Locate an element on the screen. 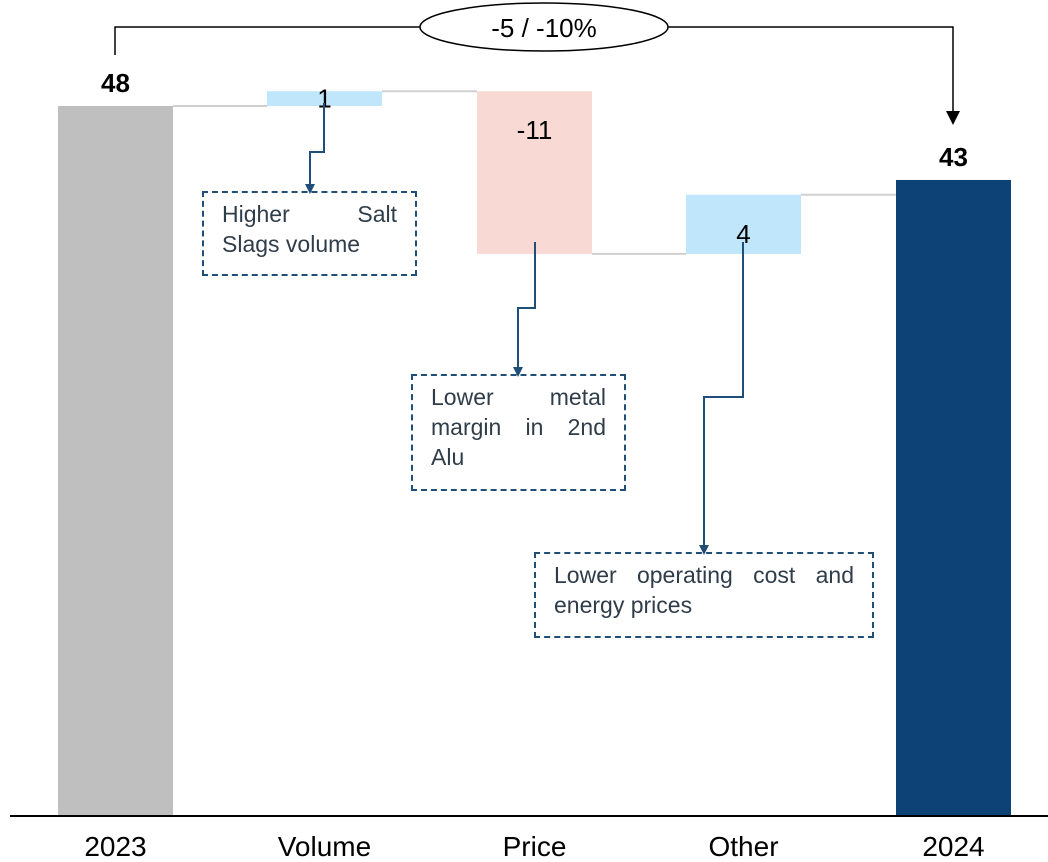 The image size is (1048, 862). note-arrow-other is located at coordinates (721, 398).